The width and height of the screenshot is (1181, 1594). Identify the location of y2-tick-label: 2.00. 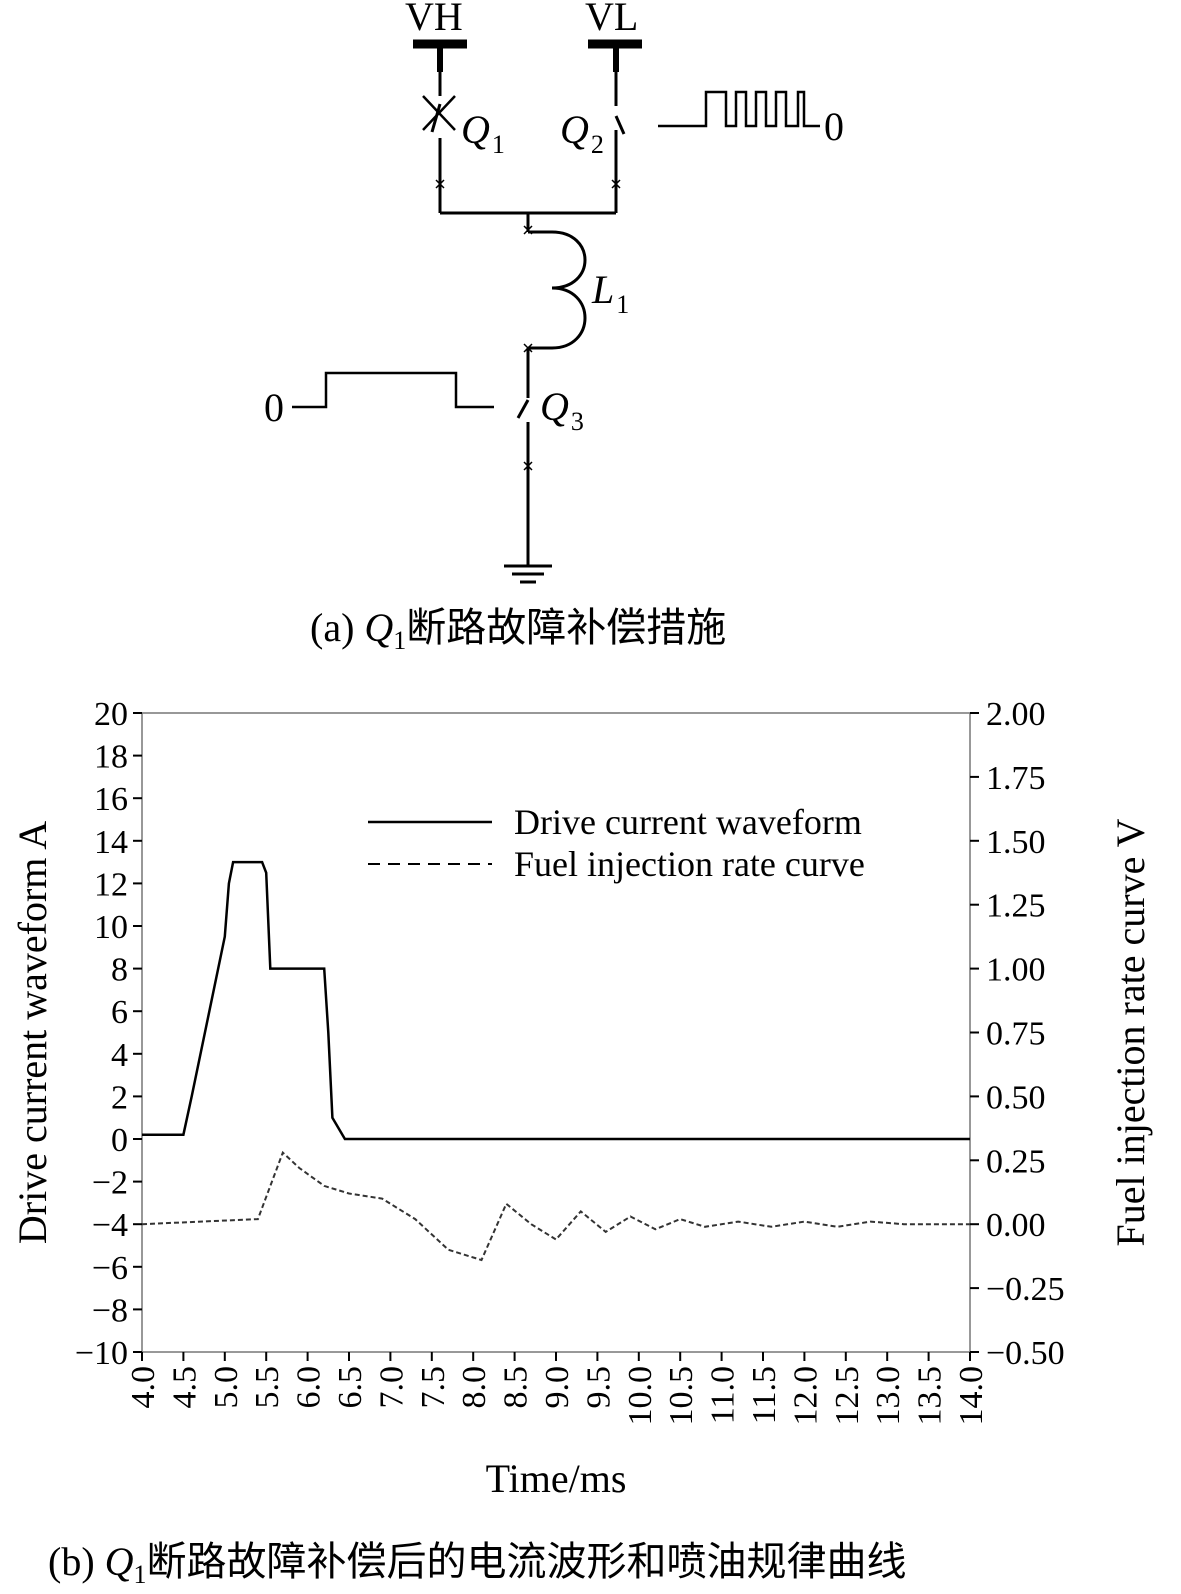
(1016, 714).